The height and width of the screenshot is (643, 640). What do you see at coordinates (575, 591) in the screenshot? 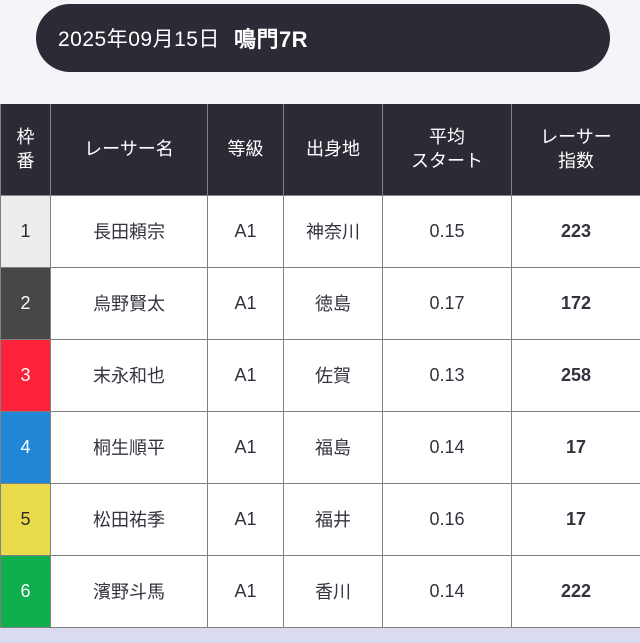
I see `racer-index-cell: 222` at bounding box center [575, 591].